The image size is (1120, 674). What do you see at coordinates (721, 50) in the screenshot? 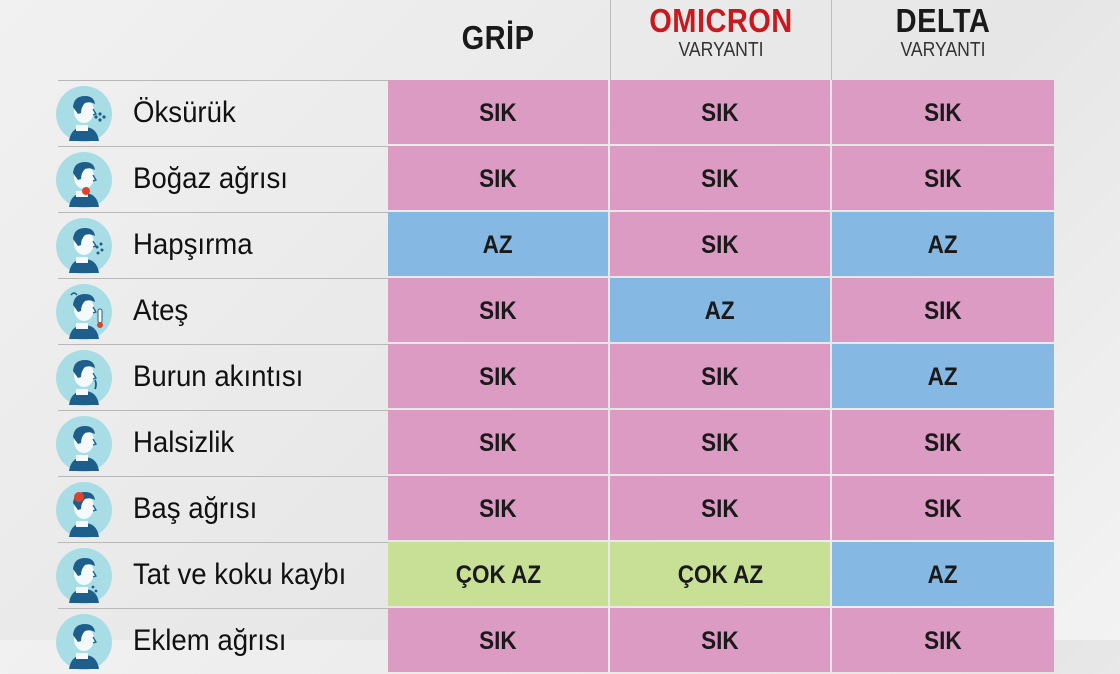
I see `column-subtitle-omicron: VARYANTI` at bounding box center [721, 50].